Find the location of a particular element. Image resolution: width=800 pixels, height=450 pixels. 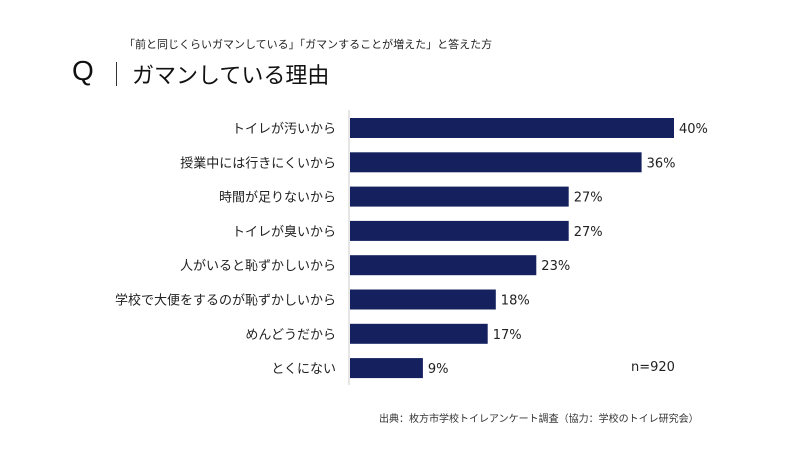

category-label: とくにない is located at coordinates (303, 369).